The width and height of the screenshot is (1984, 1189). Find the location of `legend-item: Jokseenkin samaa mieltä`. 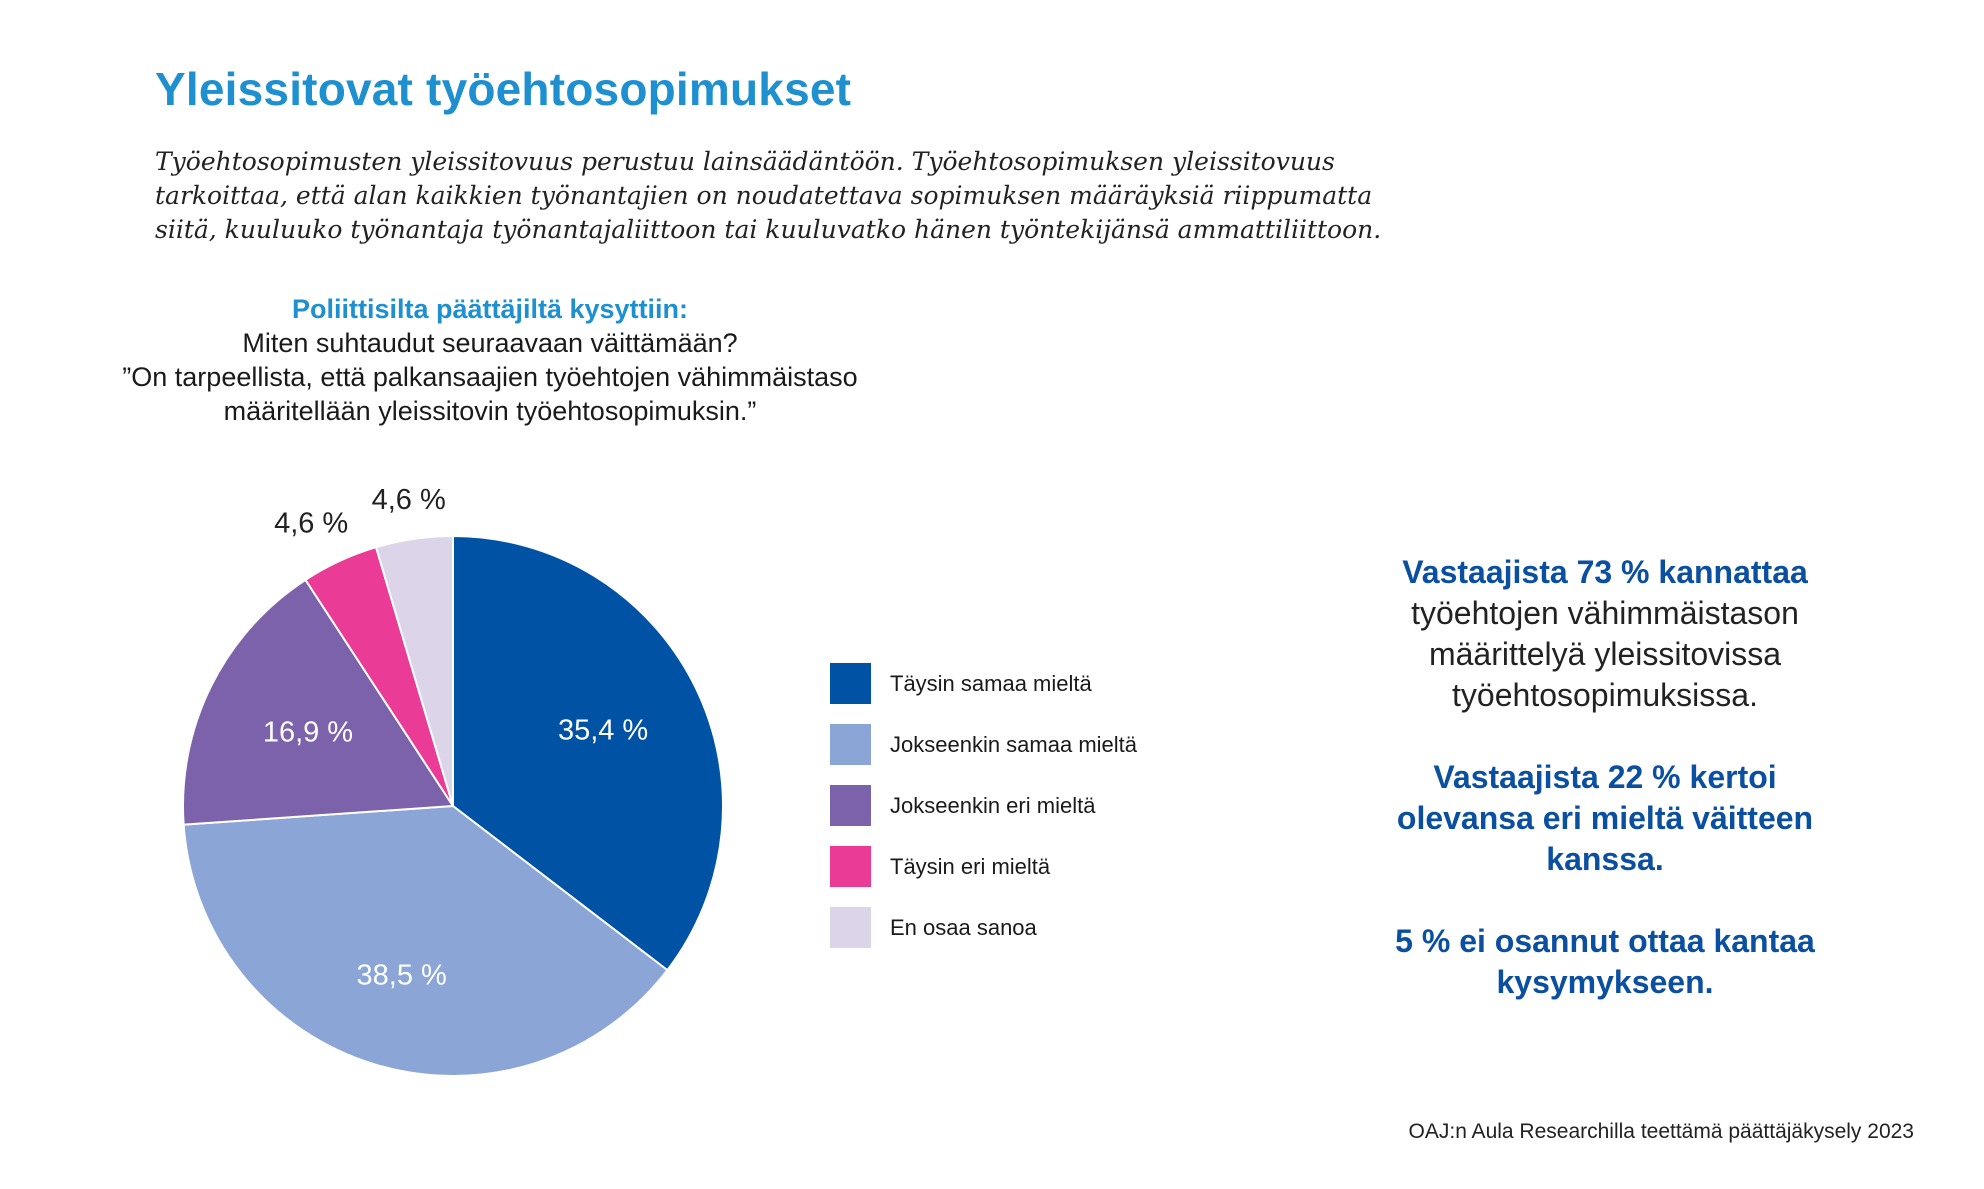

legend-item: Jokseenkin samaa mieltä is located at coordinates (983, 744).